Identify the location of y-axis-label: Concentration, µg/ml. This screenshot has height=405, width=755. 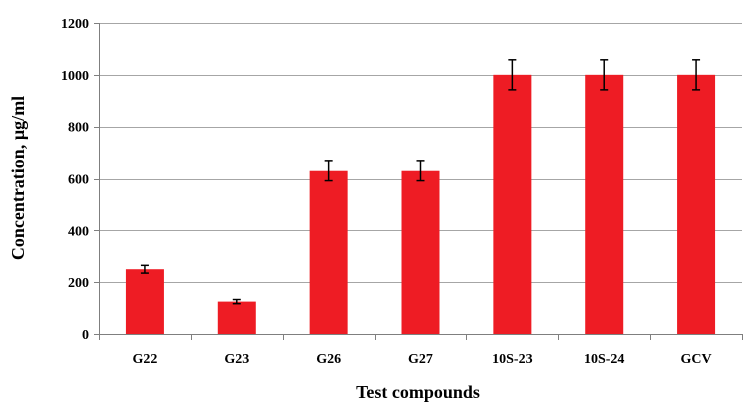
(18, 178).